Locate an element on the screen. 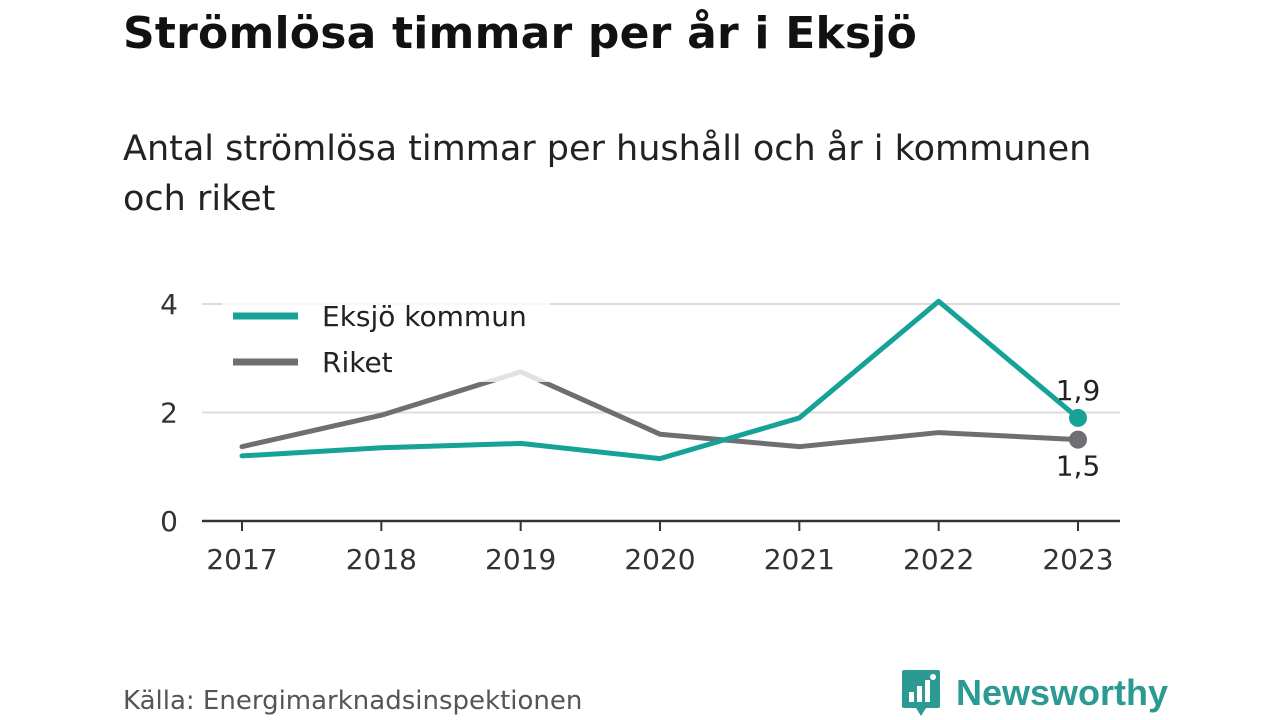  x-tick-label: 2023 is located at coordinates (1077, 559).